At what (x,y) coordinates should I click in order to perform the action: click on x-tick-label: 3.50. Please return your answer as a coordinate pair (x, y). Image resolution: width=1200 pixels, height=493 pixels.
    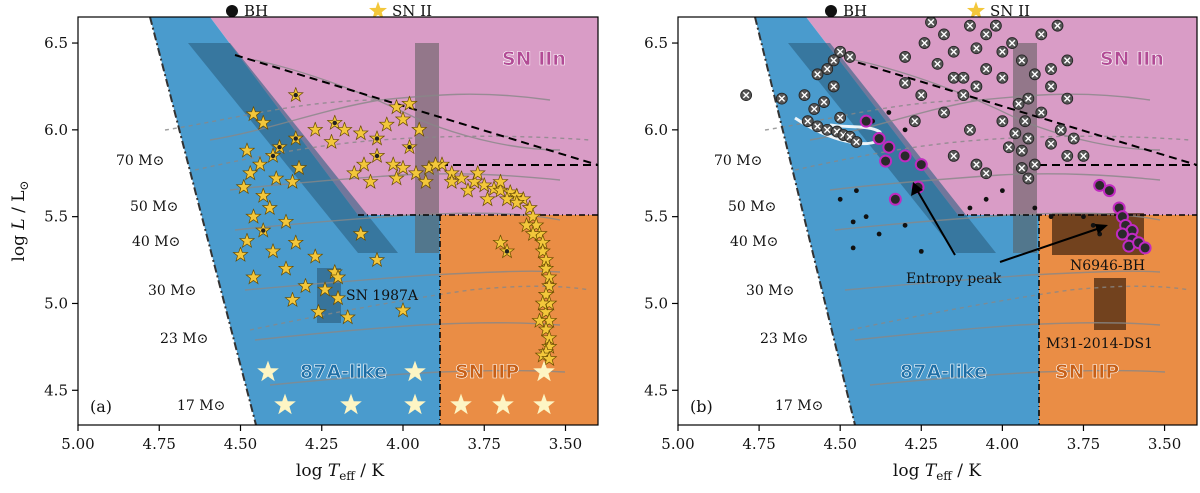
    Looking at the image, I should click on (565, 444).